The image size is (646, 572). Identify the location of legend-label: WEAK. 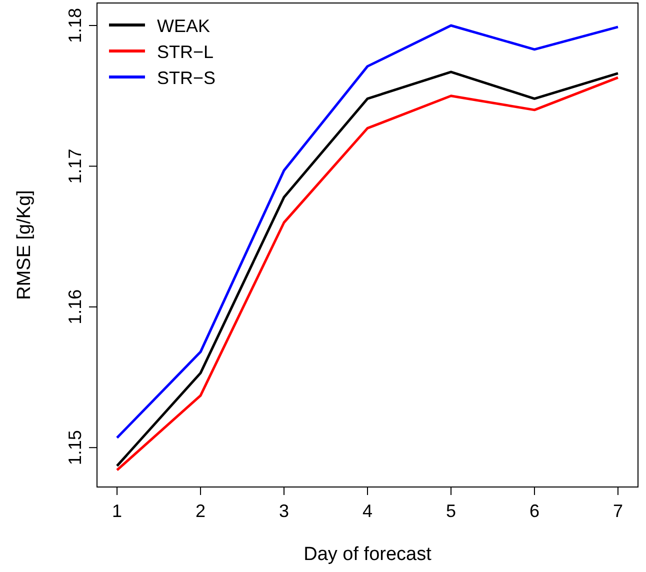
(183, 26).